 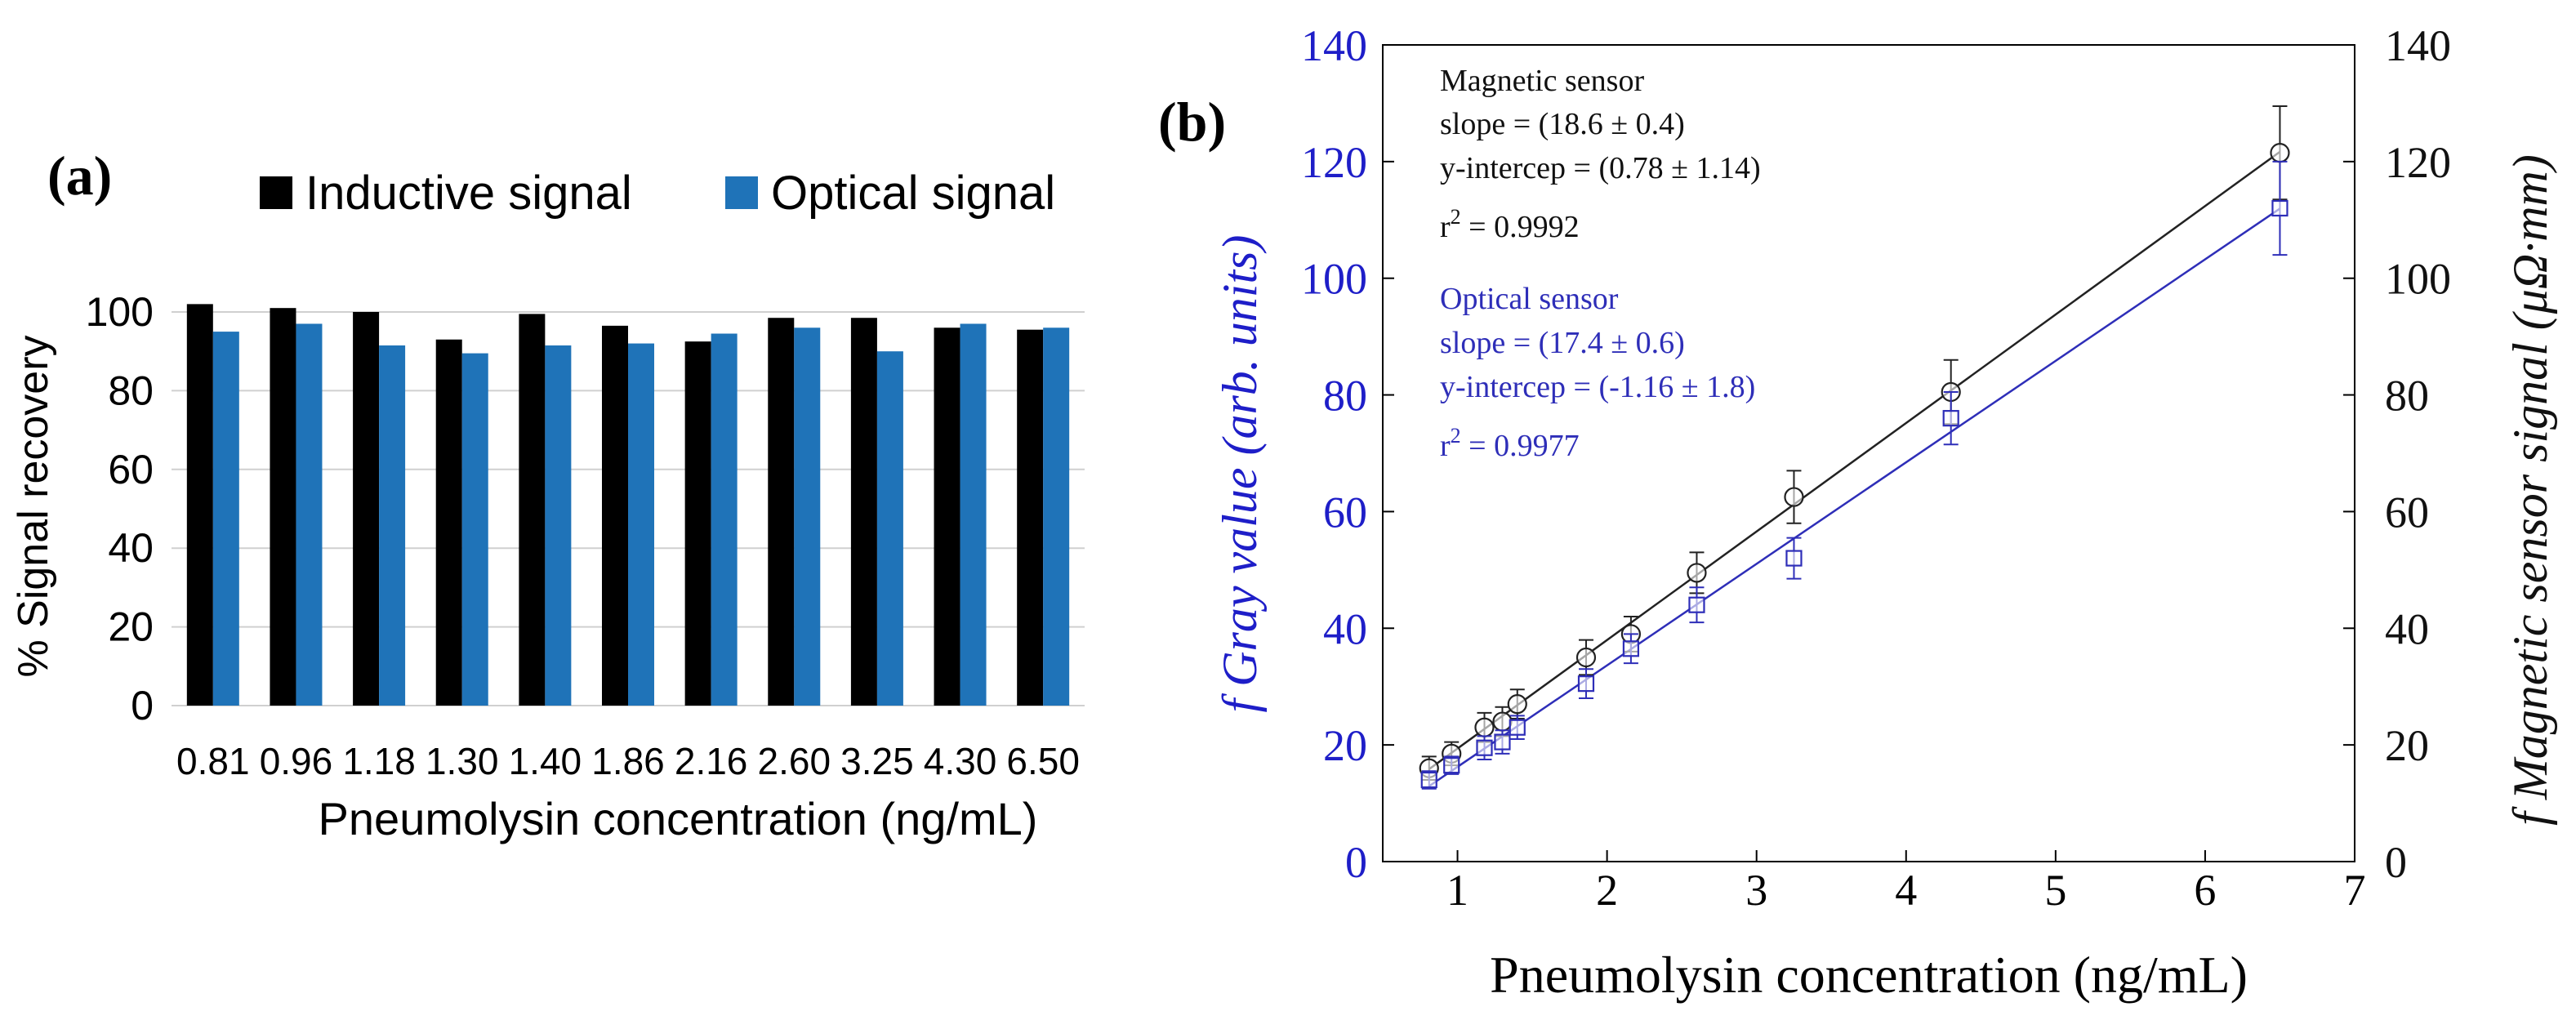 I want to click on panel-b-right-tick-label: 40, so click(x=2407, y=628).